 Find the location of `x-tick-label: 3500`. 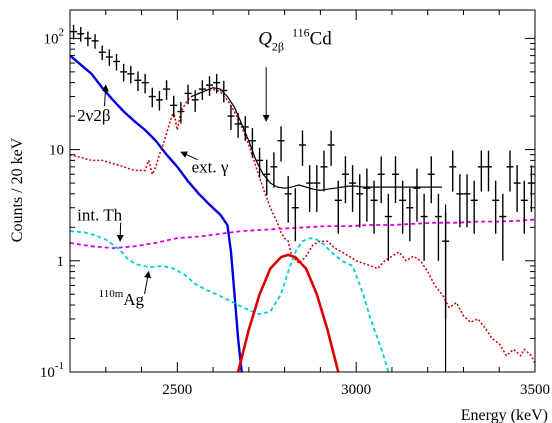

x-tick-label: 3500 is located at coordinates (535, 390).